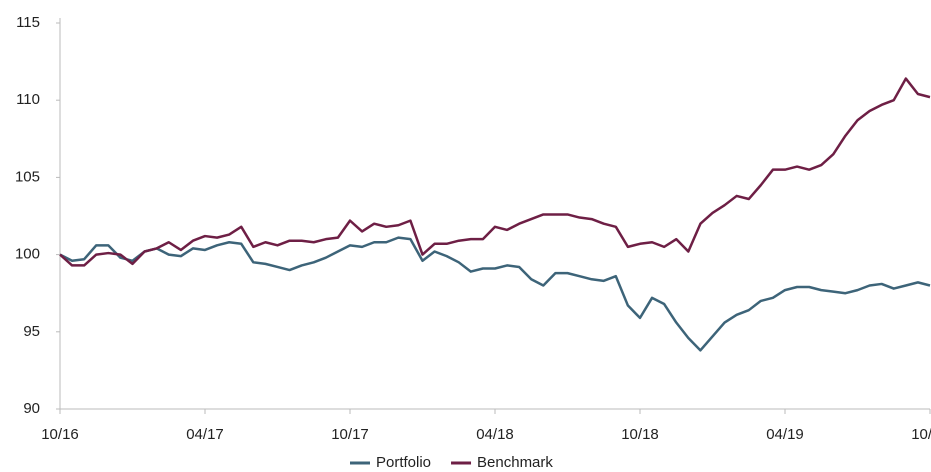 This screenshot has height=472, width=931. What do you see at coordinates (28, 22) in the screenshot?
I see `y-tick-label: 115` at bounding box center [28, 22].